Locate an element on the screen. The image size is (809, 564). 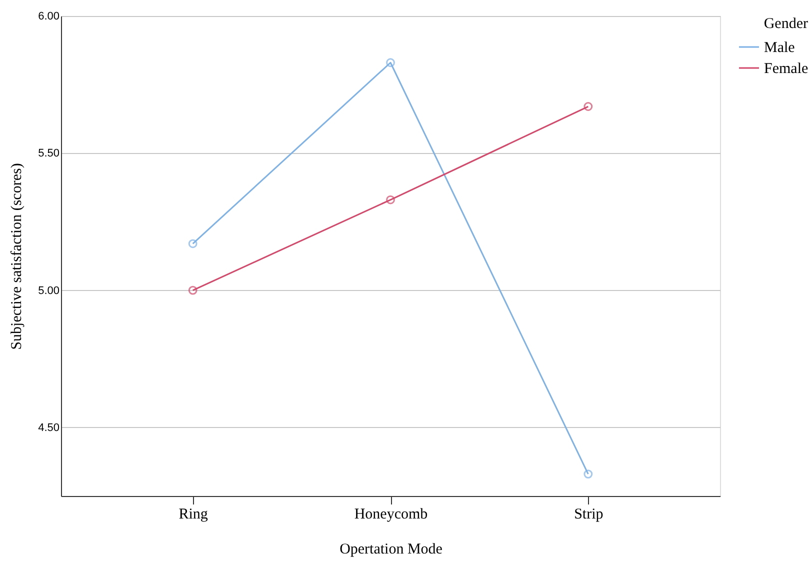
y-tick-label: 5.50 is located at coordinates (49, 154).